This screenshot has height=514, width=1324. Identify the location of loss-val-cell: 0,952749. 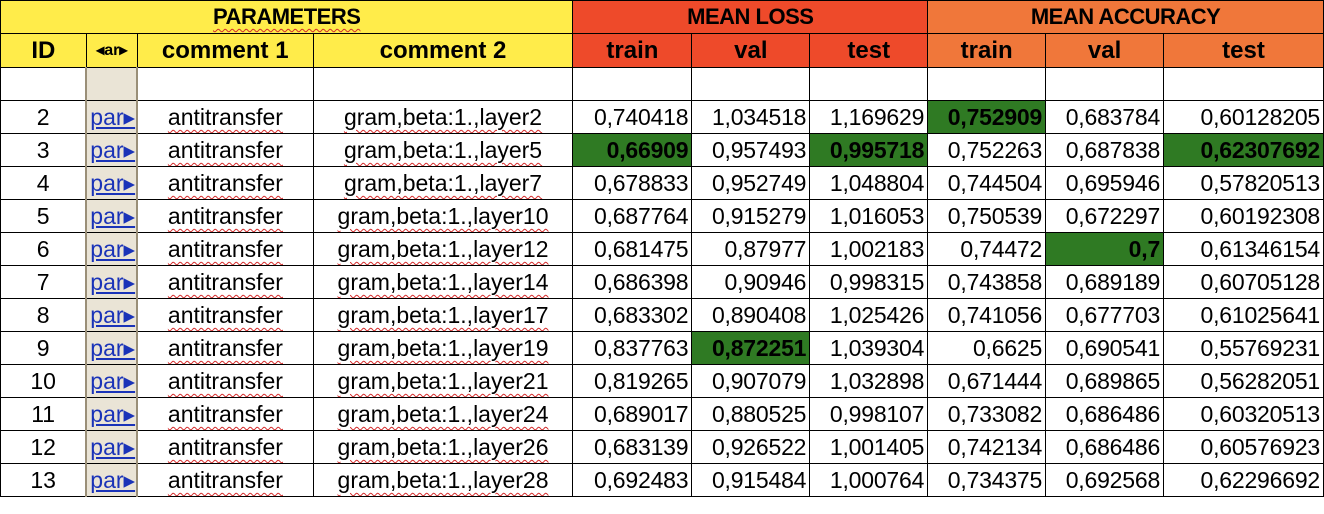
(751, 183).